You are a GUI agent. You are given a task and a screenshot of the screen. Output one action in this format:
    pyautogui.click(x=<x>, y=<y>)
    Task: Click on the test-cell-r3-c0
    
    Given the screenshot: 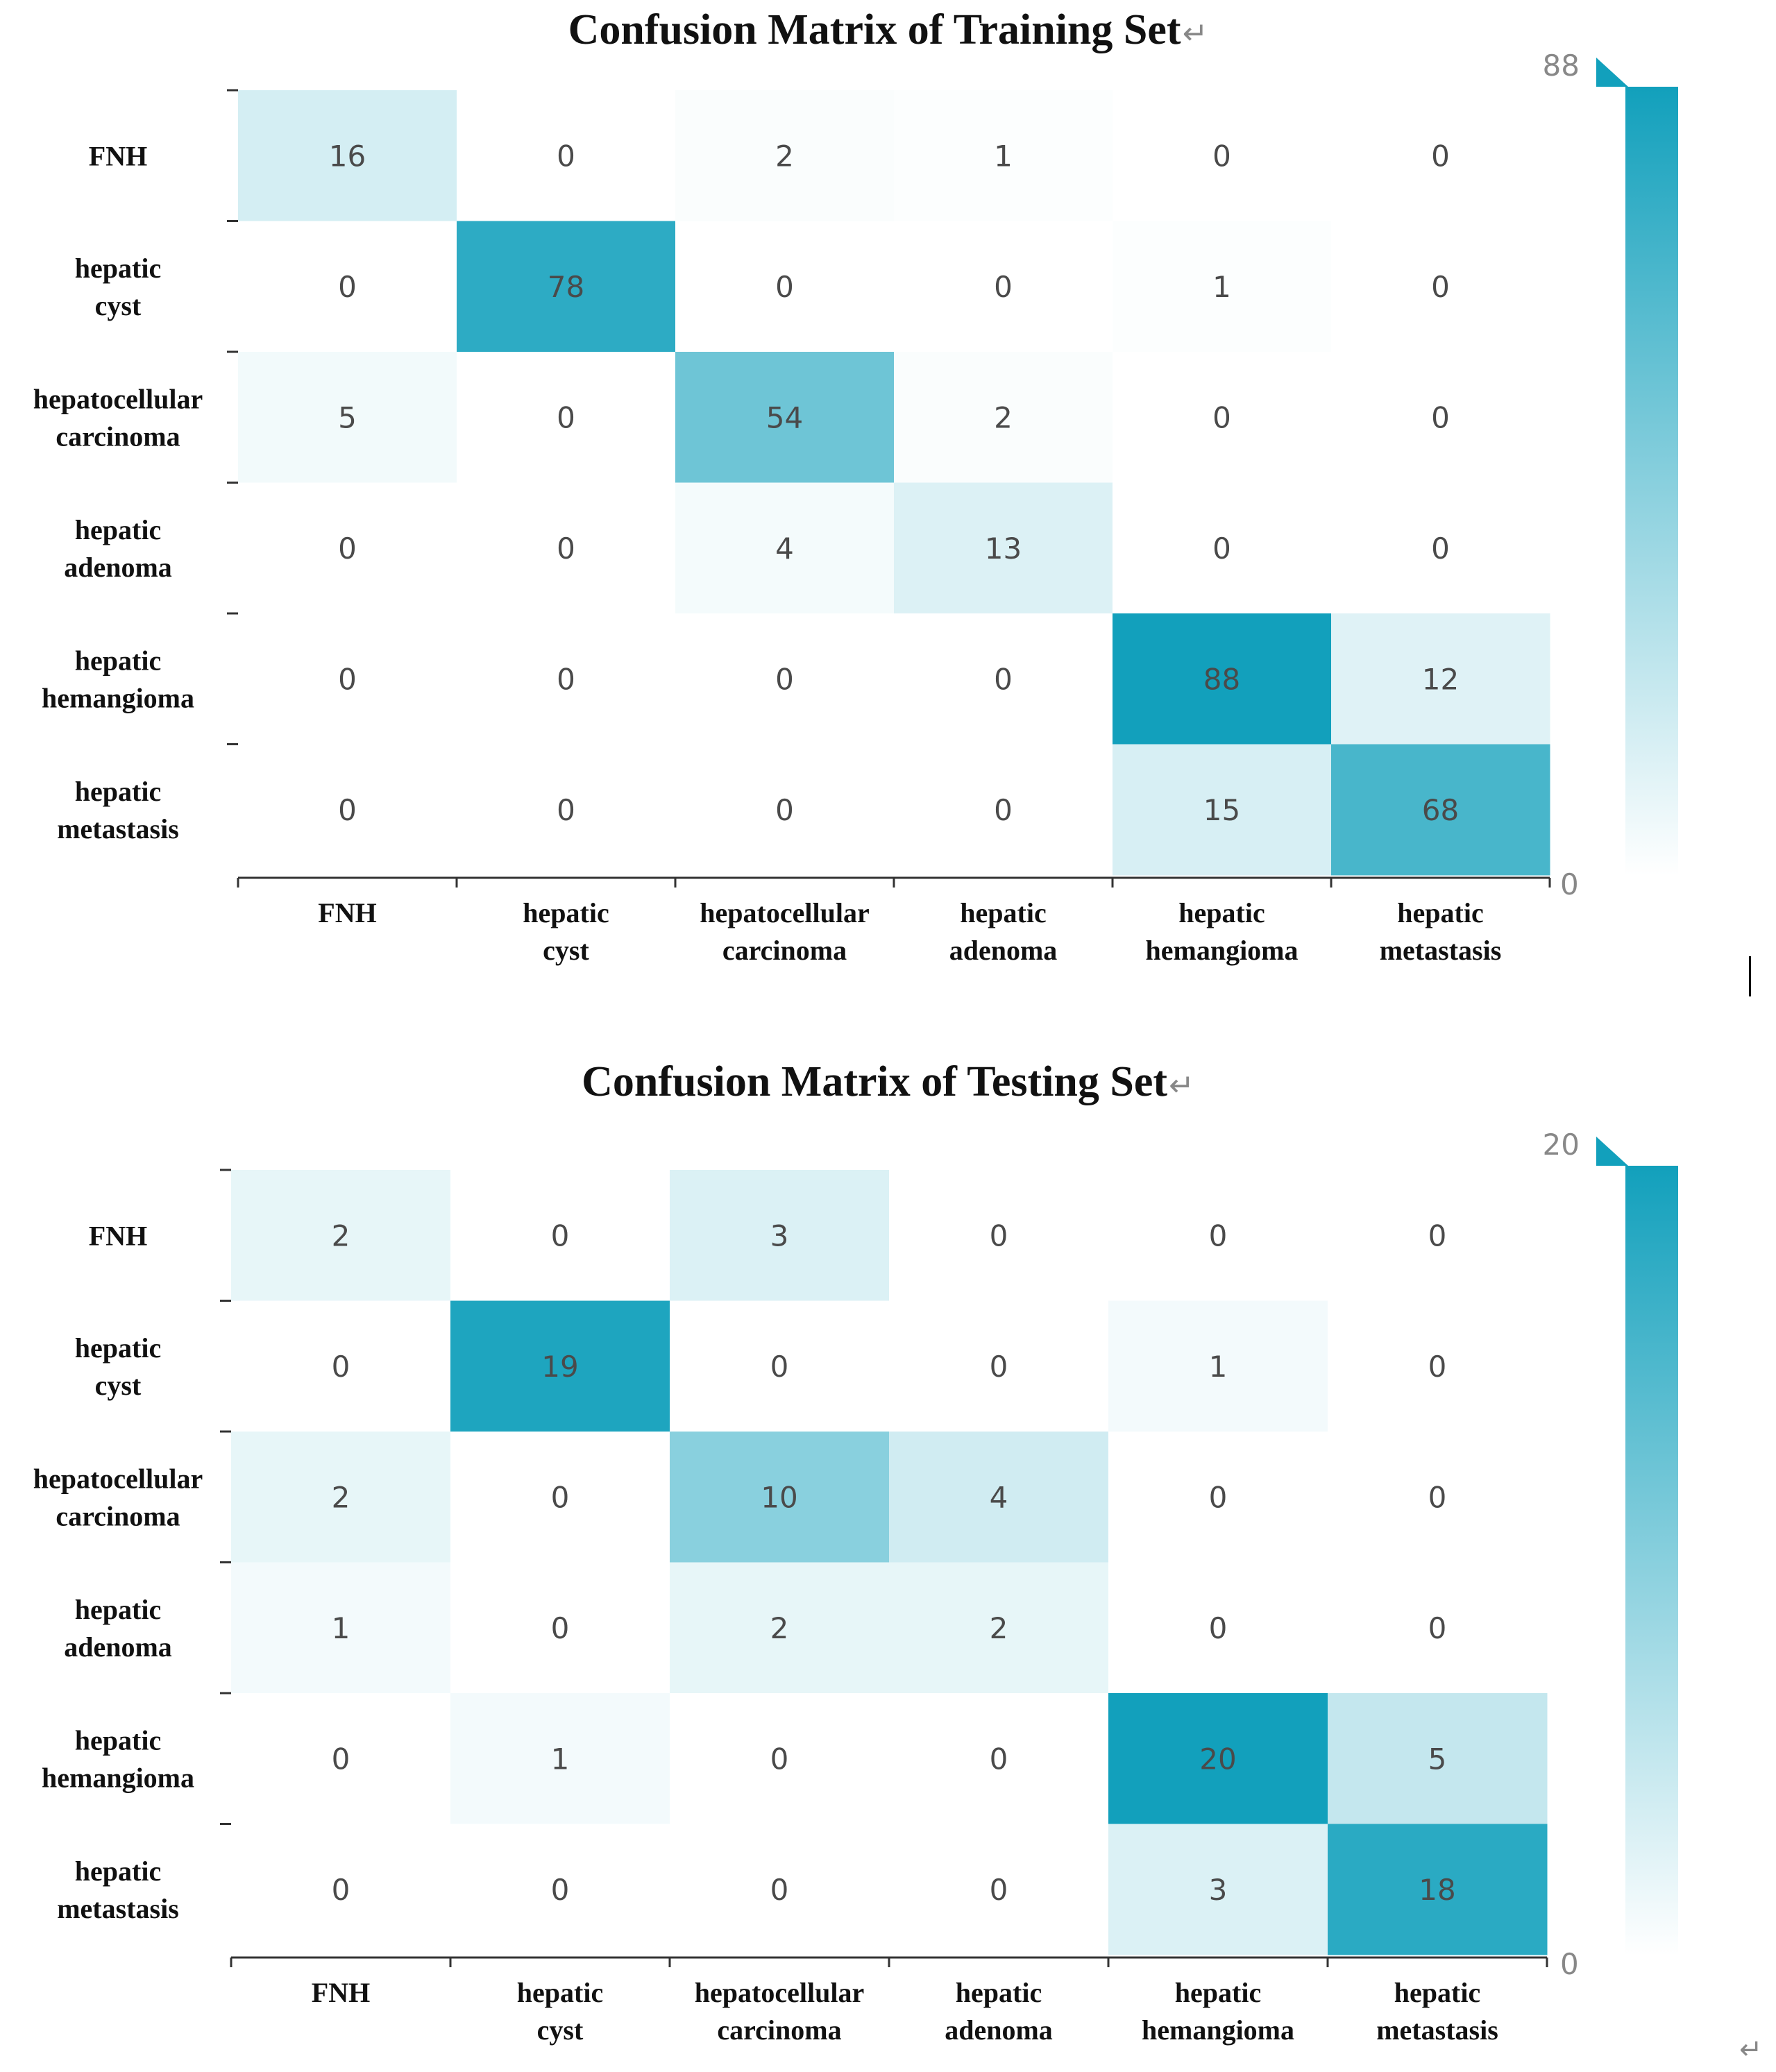 What is the action you would take?
    pyautogui.click(x=341, y=1628)
    